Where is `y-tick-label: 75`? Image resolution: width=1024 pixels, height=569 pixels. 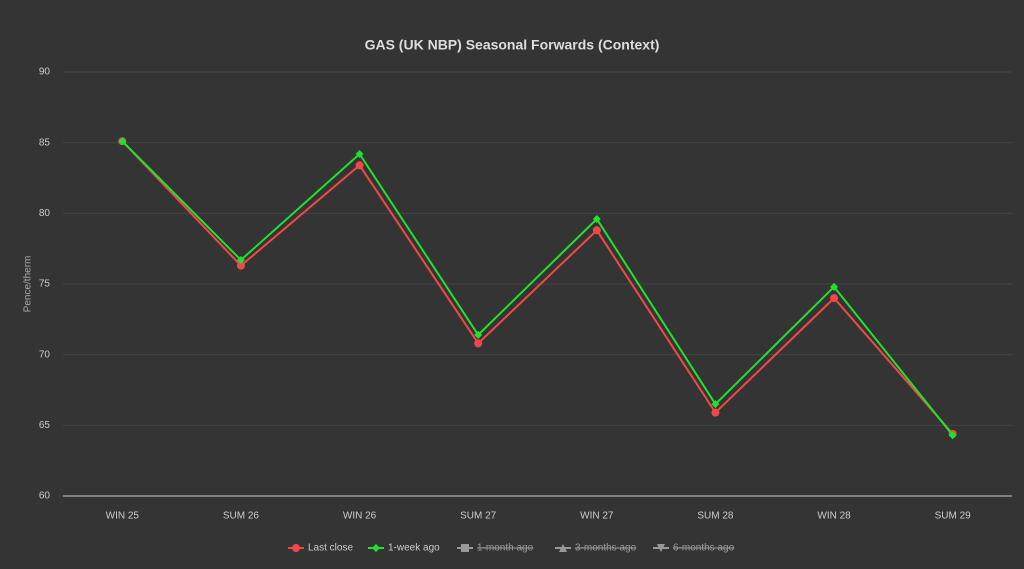 y-tick-label: 75 is located at coordinates (45, 284).